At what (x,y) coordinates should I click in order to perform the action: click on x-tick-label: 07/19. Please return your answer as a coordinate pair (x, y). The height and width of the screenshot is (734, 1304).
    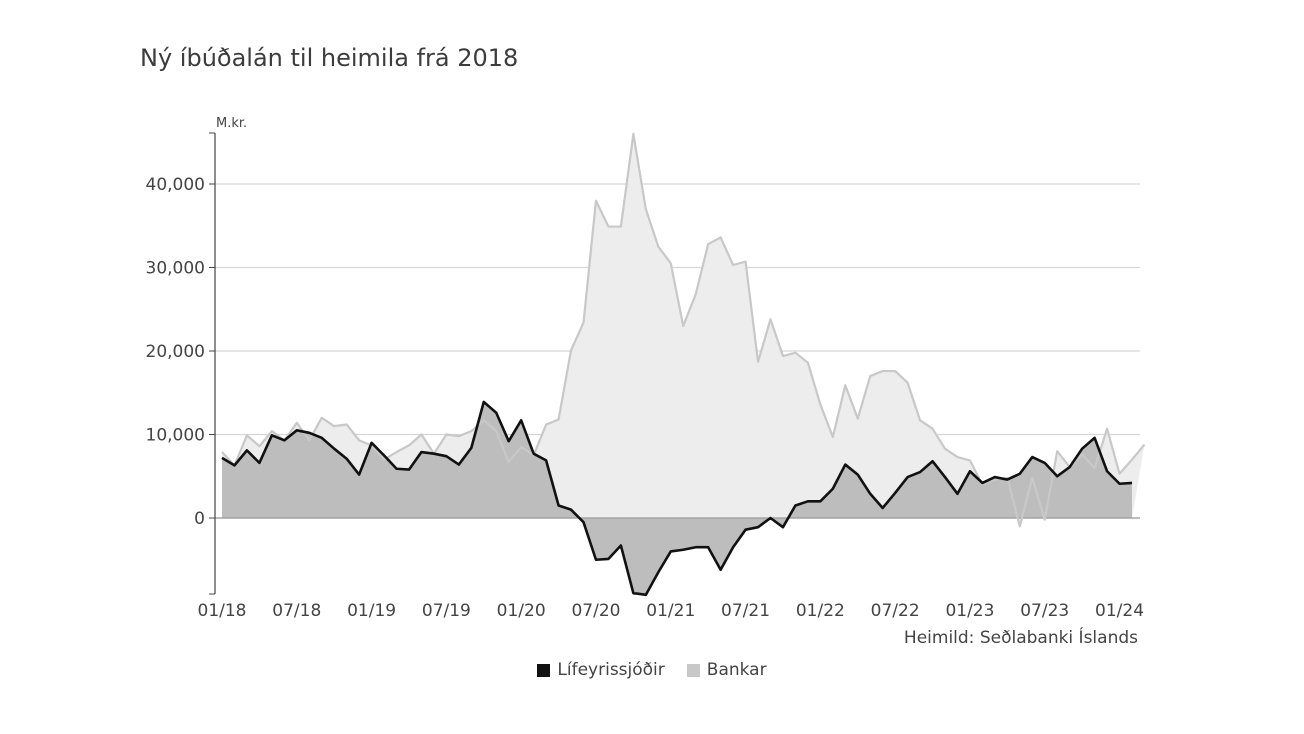
    Looking at the image, I should click on (446, 611).